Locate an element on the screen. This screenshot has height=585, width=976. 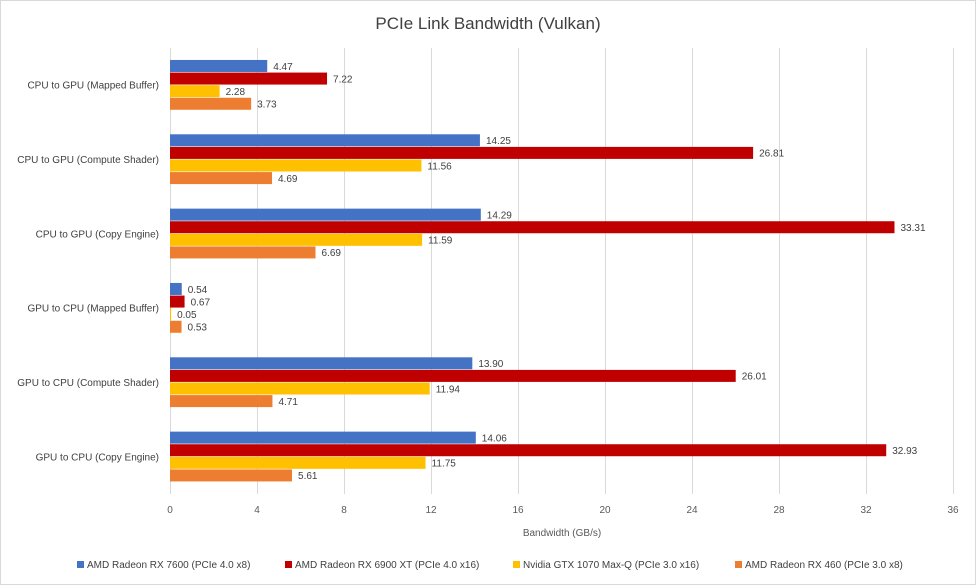
data-label: 13.90 is located at coordinates (490, 364).